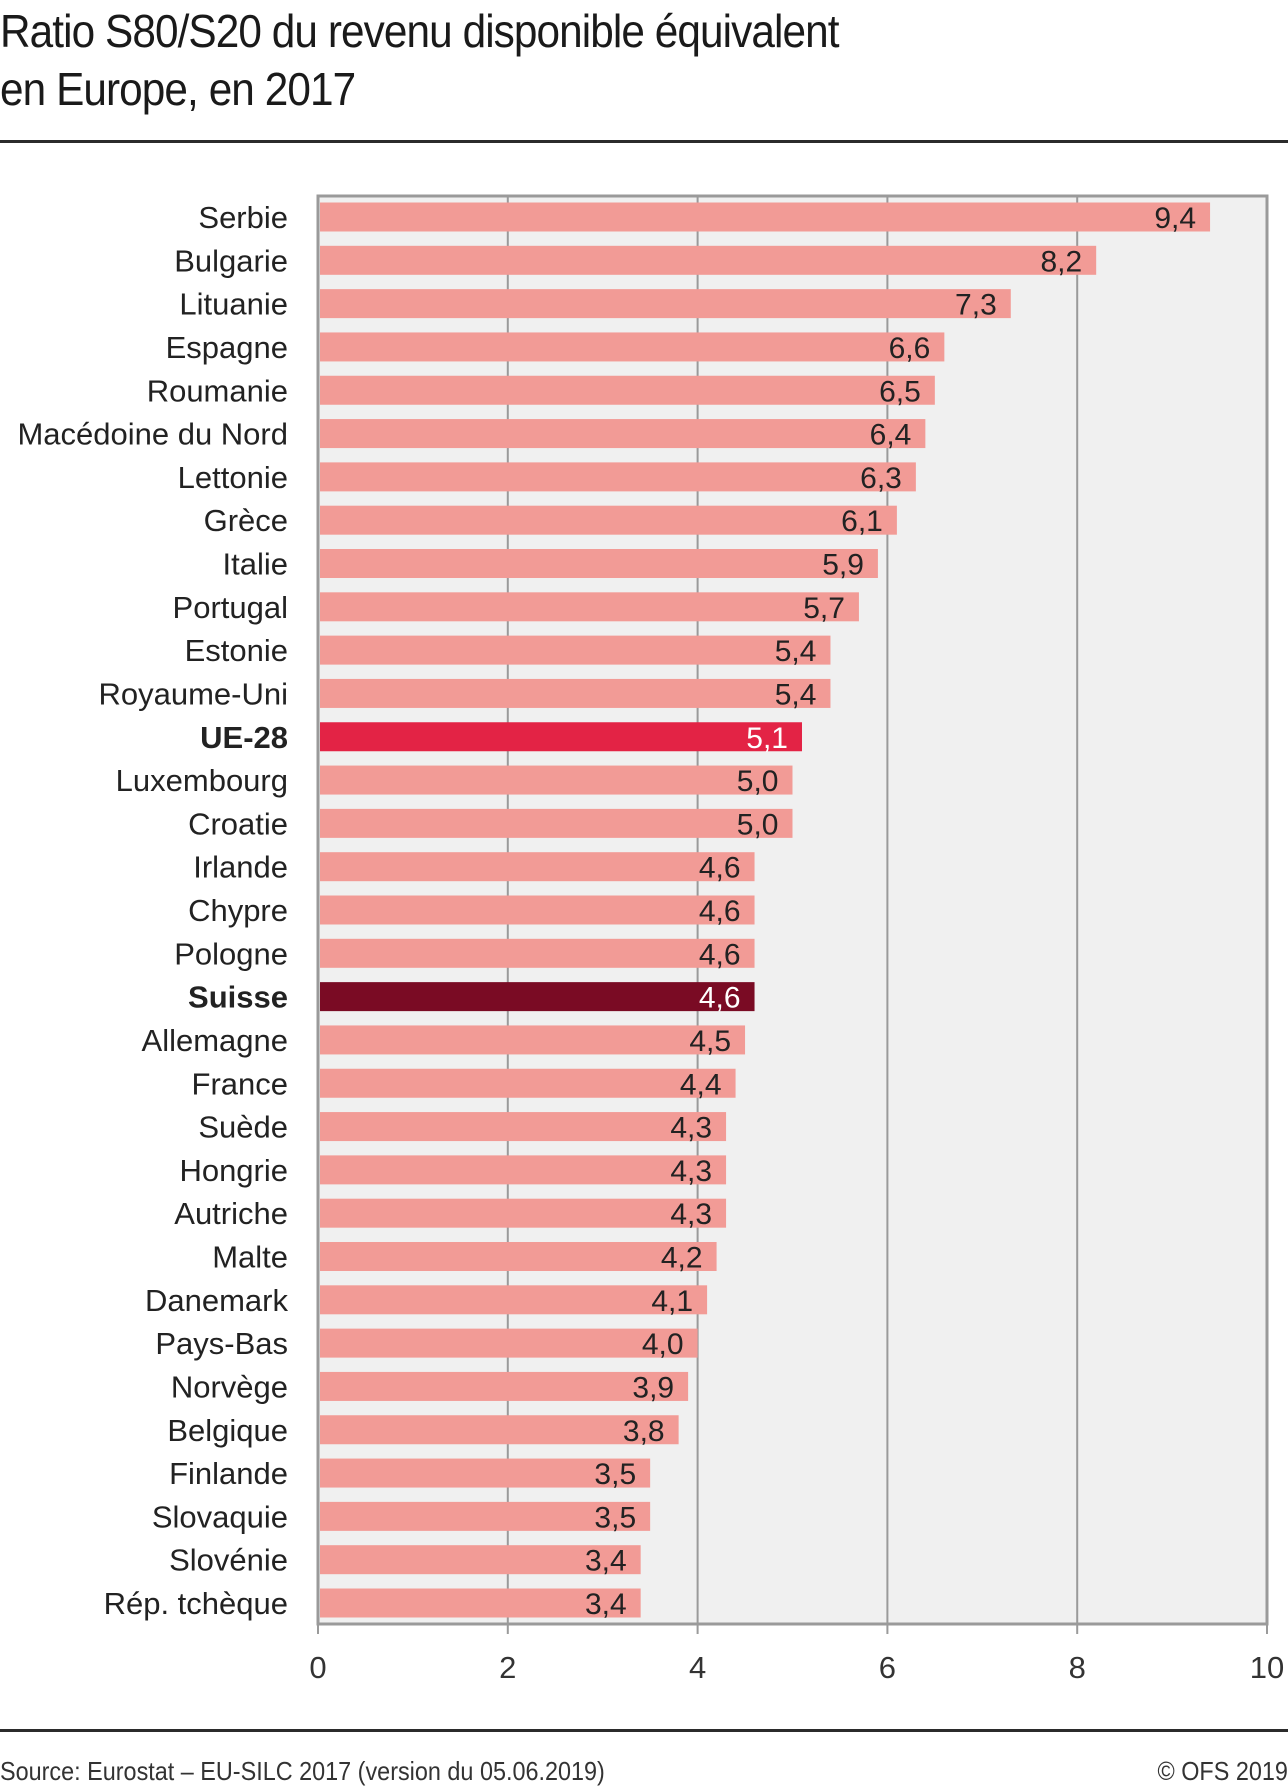 This screenshot has height=1789, width=1288. I want to click on value-label: 6,4, so click(891, 435).